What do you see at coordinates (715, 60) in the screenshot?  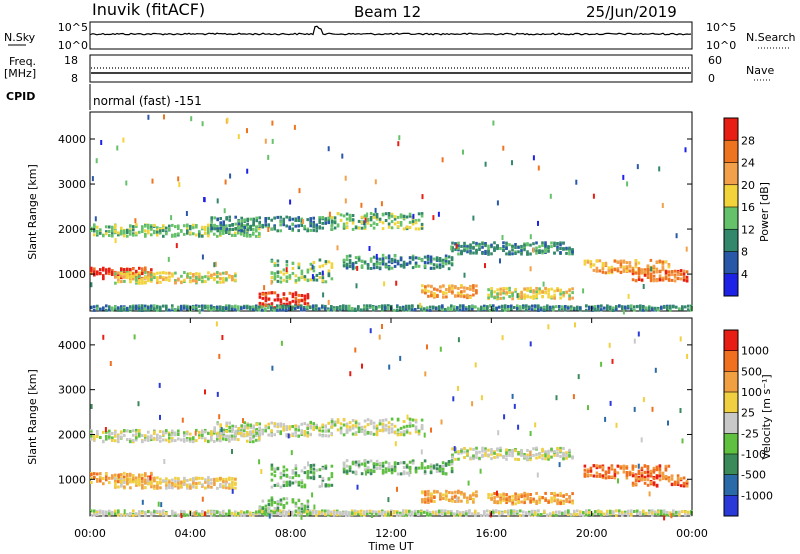 I see `nave-tick-top: 60` at bounding box center [715, 60].